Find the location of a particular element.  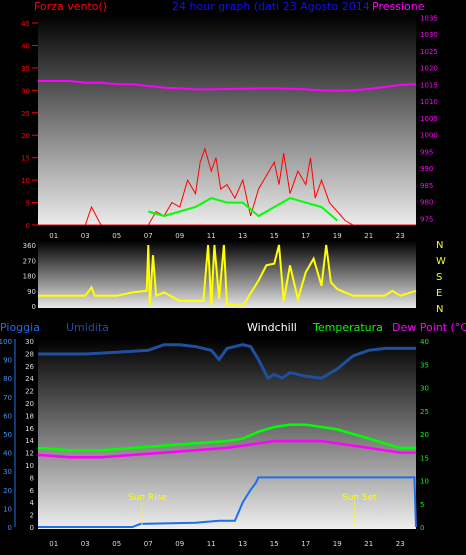

rain-tick-label: 20 is located at coordinates (29, 404).